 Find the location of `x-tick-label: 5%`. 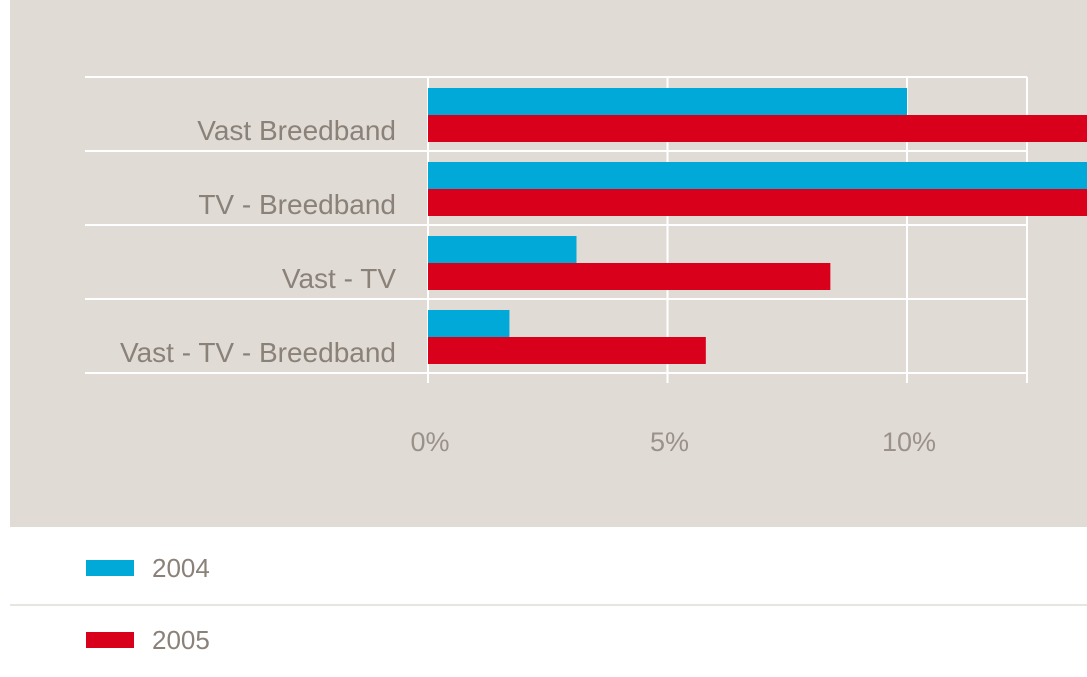

x-tick-label: 5% is located at coordinates (669, 442).